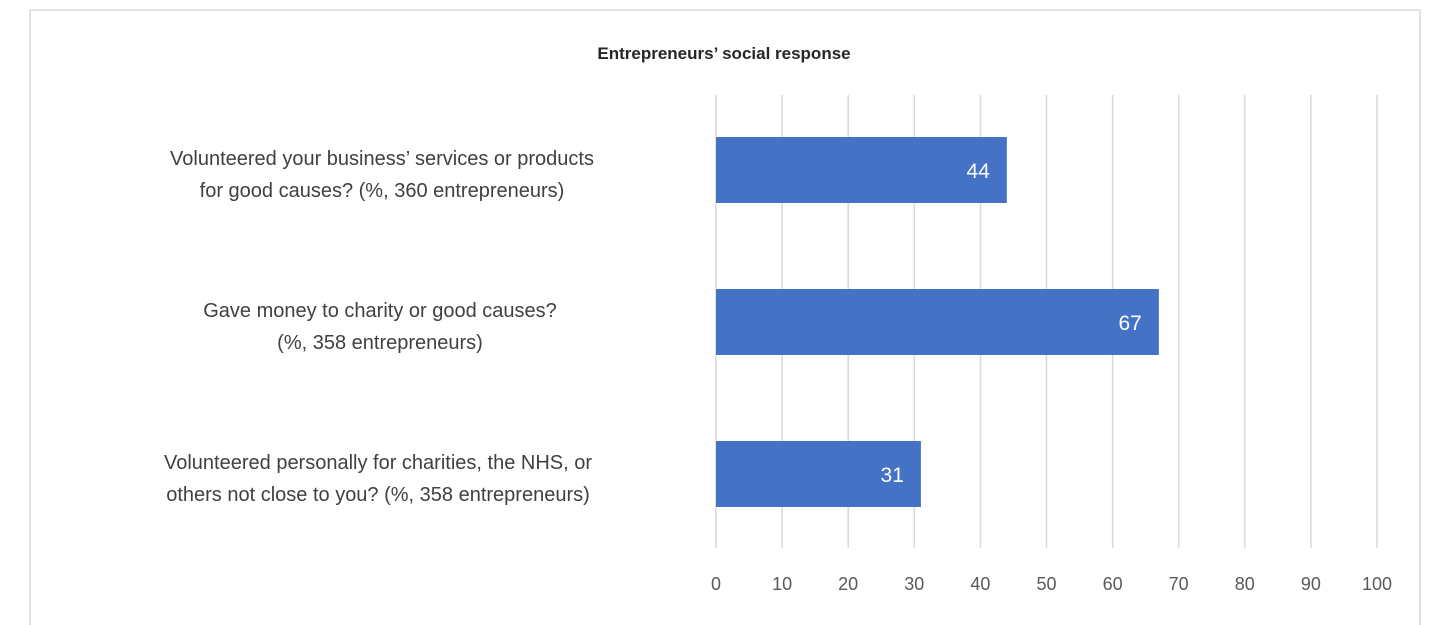 The image size is (1430, 625). What do you see at coordinates (1130, 323) in the screenshot?
I see `data-label-2: 67` at bounding box center [1130, 323].